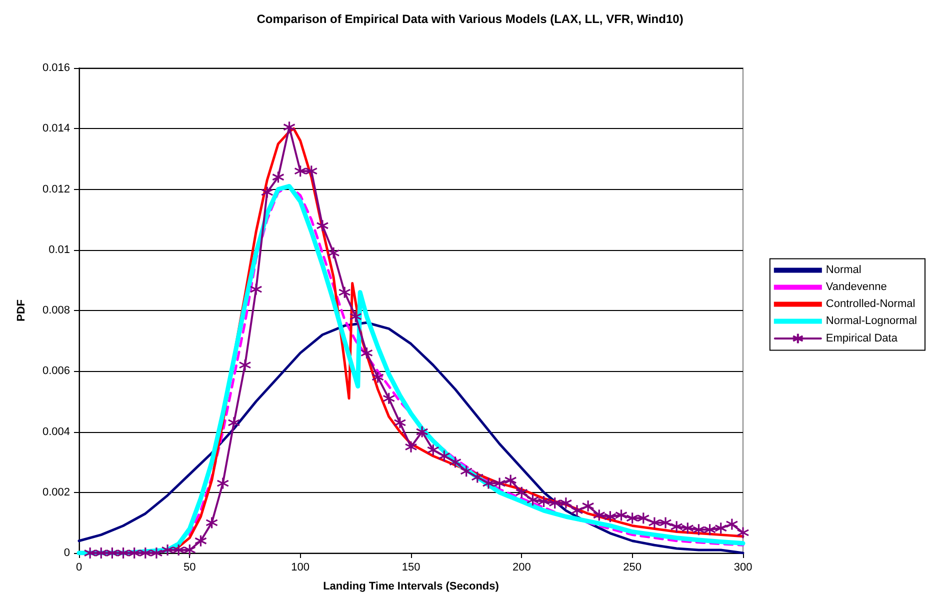 The width and height of the screenshot is (929, 609). Describe the element at coordinates (79, 568) in the screenshot. I see `x-tick-label: 0` at that location.